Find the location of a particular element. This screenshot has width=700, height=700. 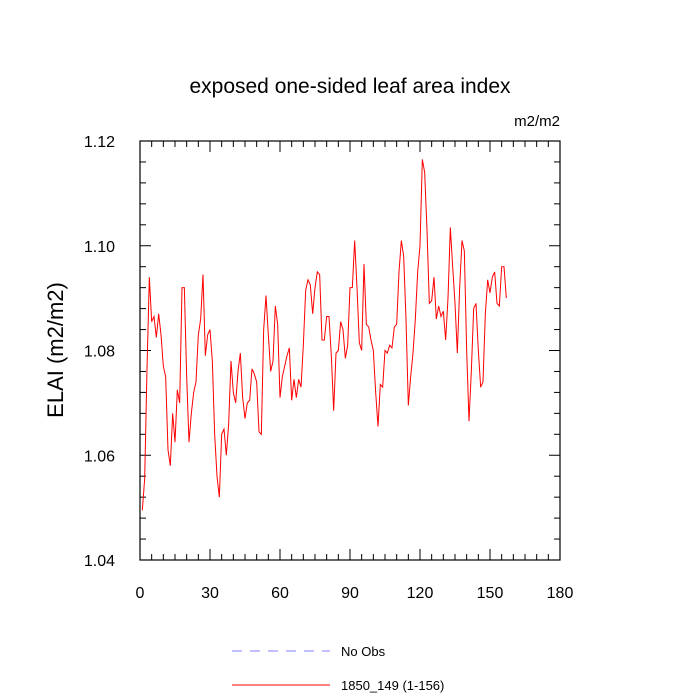

x-tick-label: 0 is located at coordinates (140, 593).